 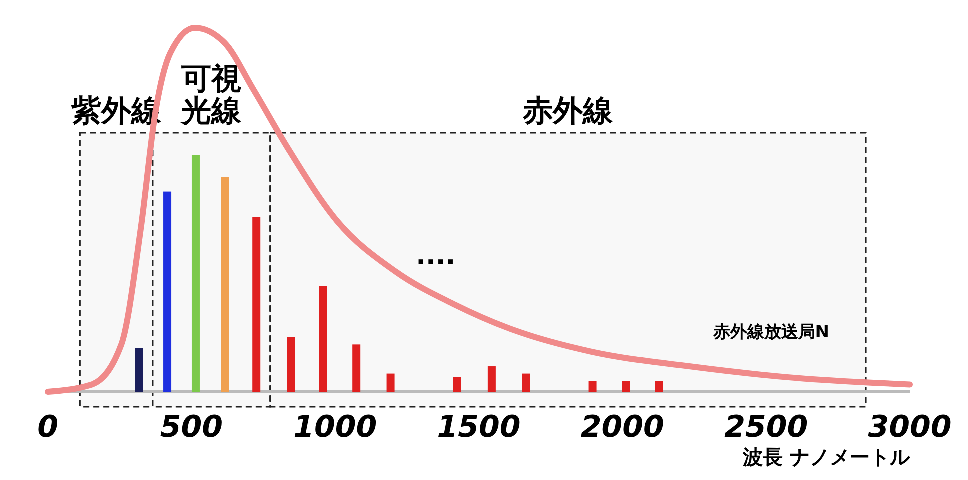 I want to click on x-tick-label: 1500, so click(x=479, y=427).